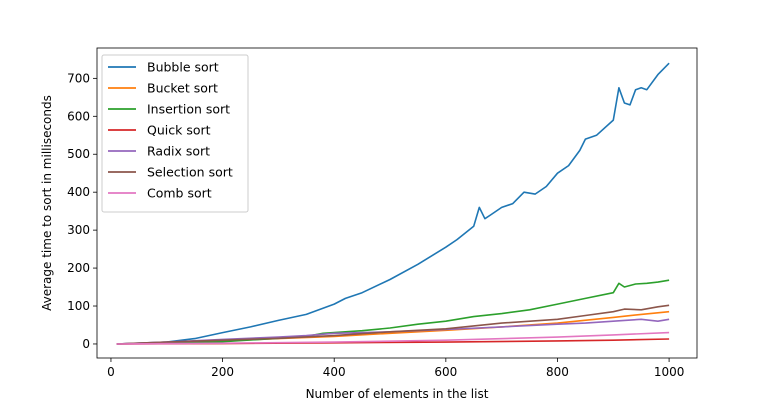  Describe the element at coordinates (86, 344) in the screenshot. I see `y-tick-label: 0` at that location.